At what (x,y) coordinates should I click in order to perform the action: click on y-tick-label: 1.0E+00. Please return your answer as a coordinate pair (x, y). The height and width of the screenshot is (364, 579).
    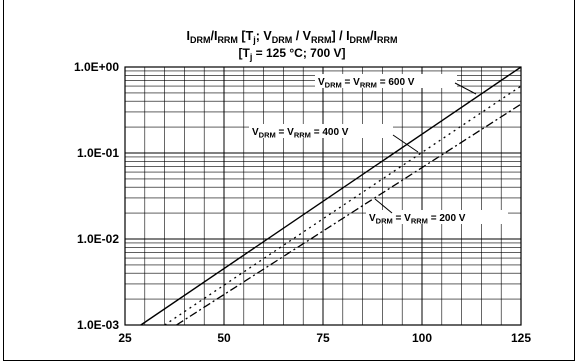
    Looking at the image, I should click on (96, 67).